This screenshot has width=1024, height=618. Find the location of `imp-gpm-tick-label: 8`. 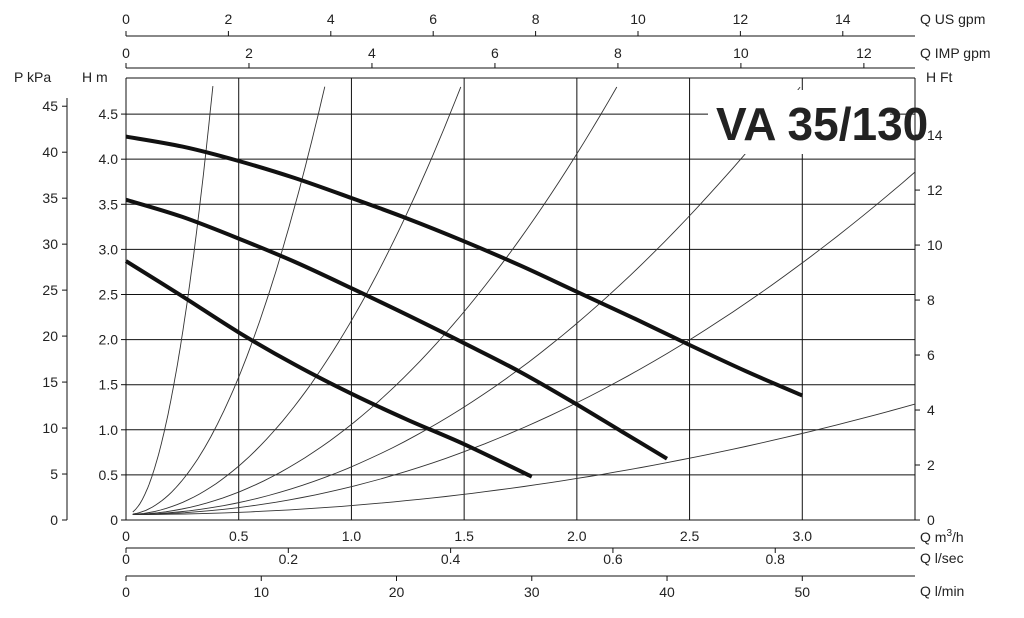

imp-gpm-tick-label: 8 is located at coordinates (618, 53).